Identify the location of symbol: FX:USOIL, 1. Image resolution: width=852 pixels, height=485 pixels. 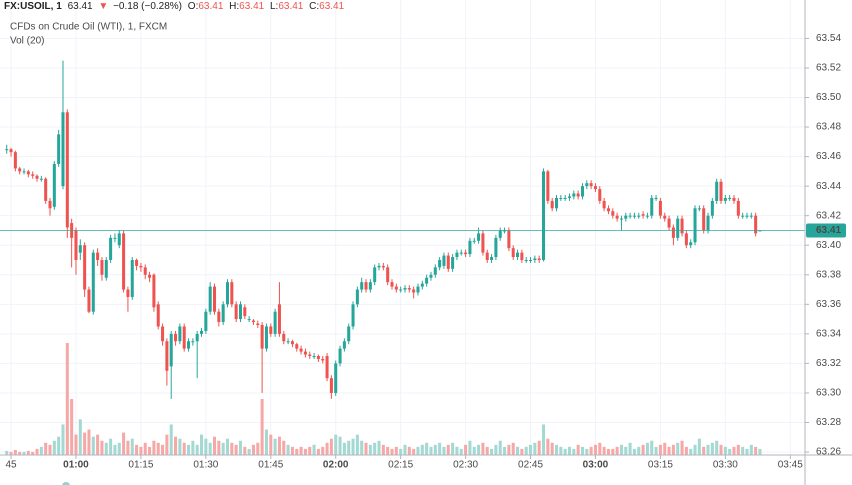
(33, 6).